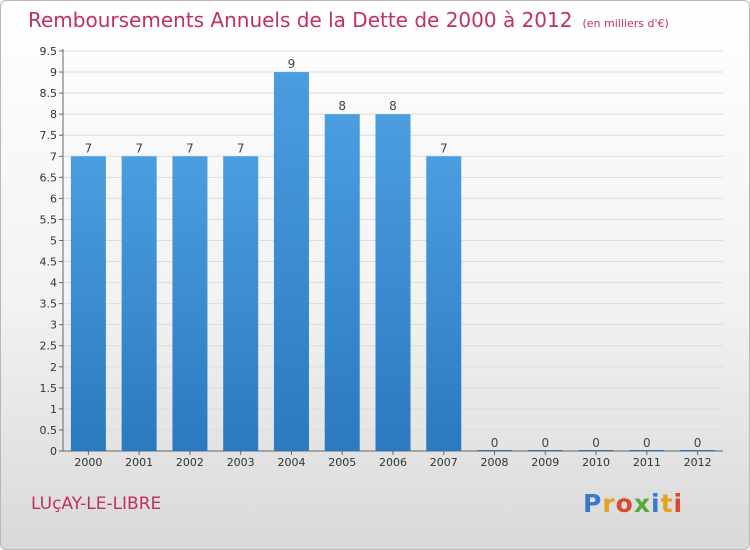 Image resolution: width=750 pixels, height=550 pixels. What do you see at coordinates (49, 177) in the screenshot?
I see `y-tick-label: 6.5` at bounding box center [49, 177].